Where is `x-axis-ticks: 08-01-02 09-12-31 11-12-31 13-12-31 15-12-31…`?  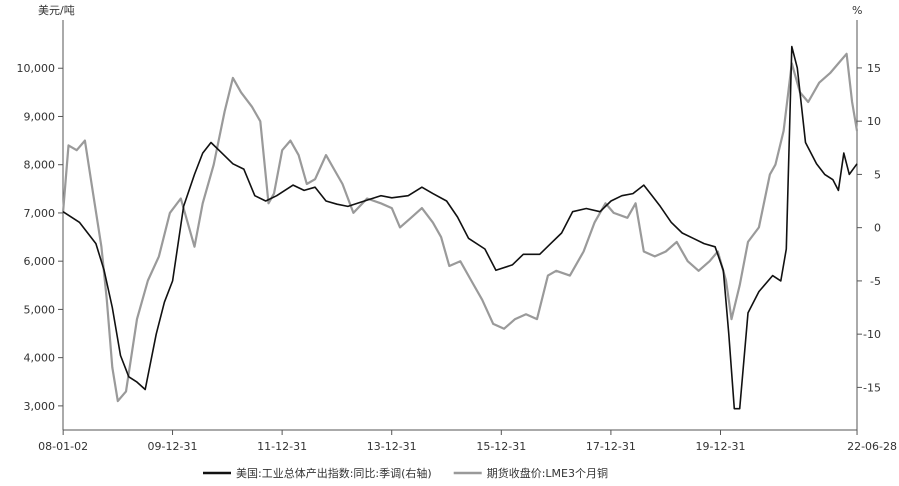
x-axis-ticks: 08-01-02 09-12-31 11-12-31 13-12-31 15-12-31… is located at coordinates (467, 441).